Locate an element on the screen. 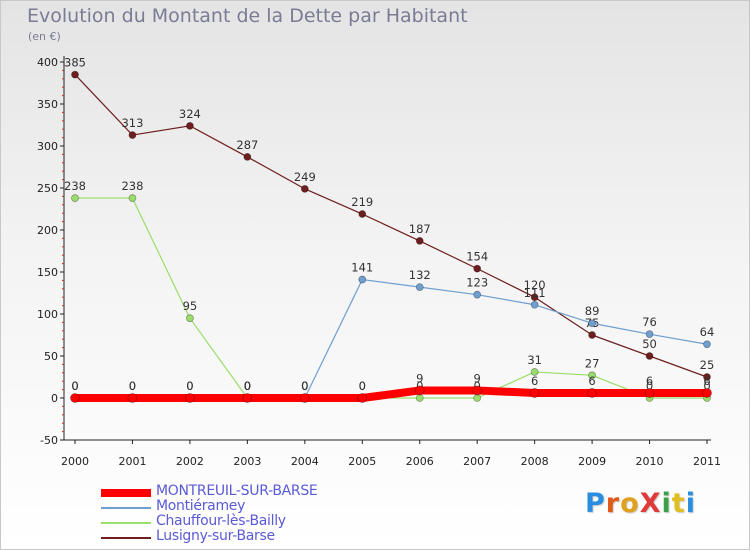 Image resolution: width=750 pixels, height=550 pixels. x-tick-label: 2009 is located at coordinates (592, 461).